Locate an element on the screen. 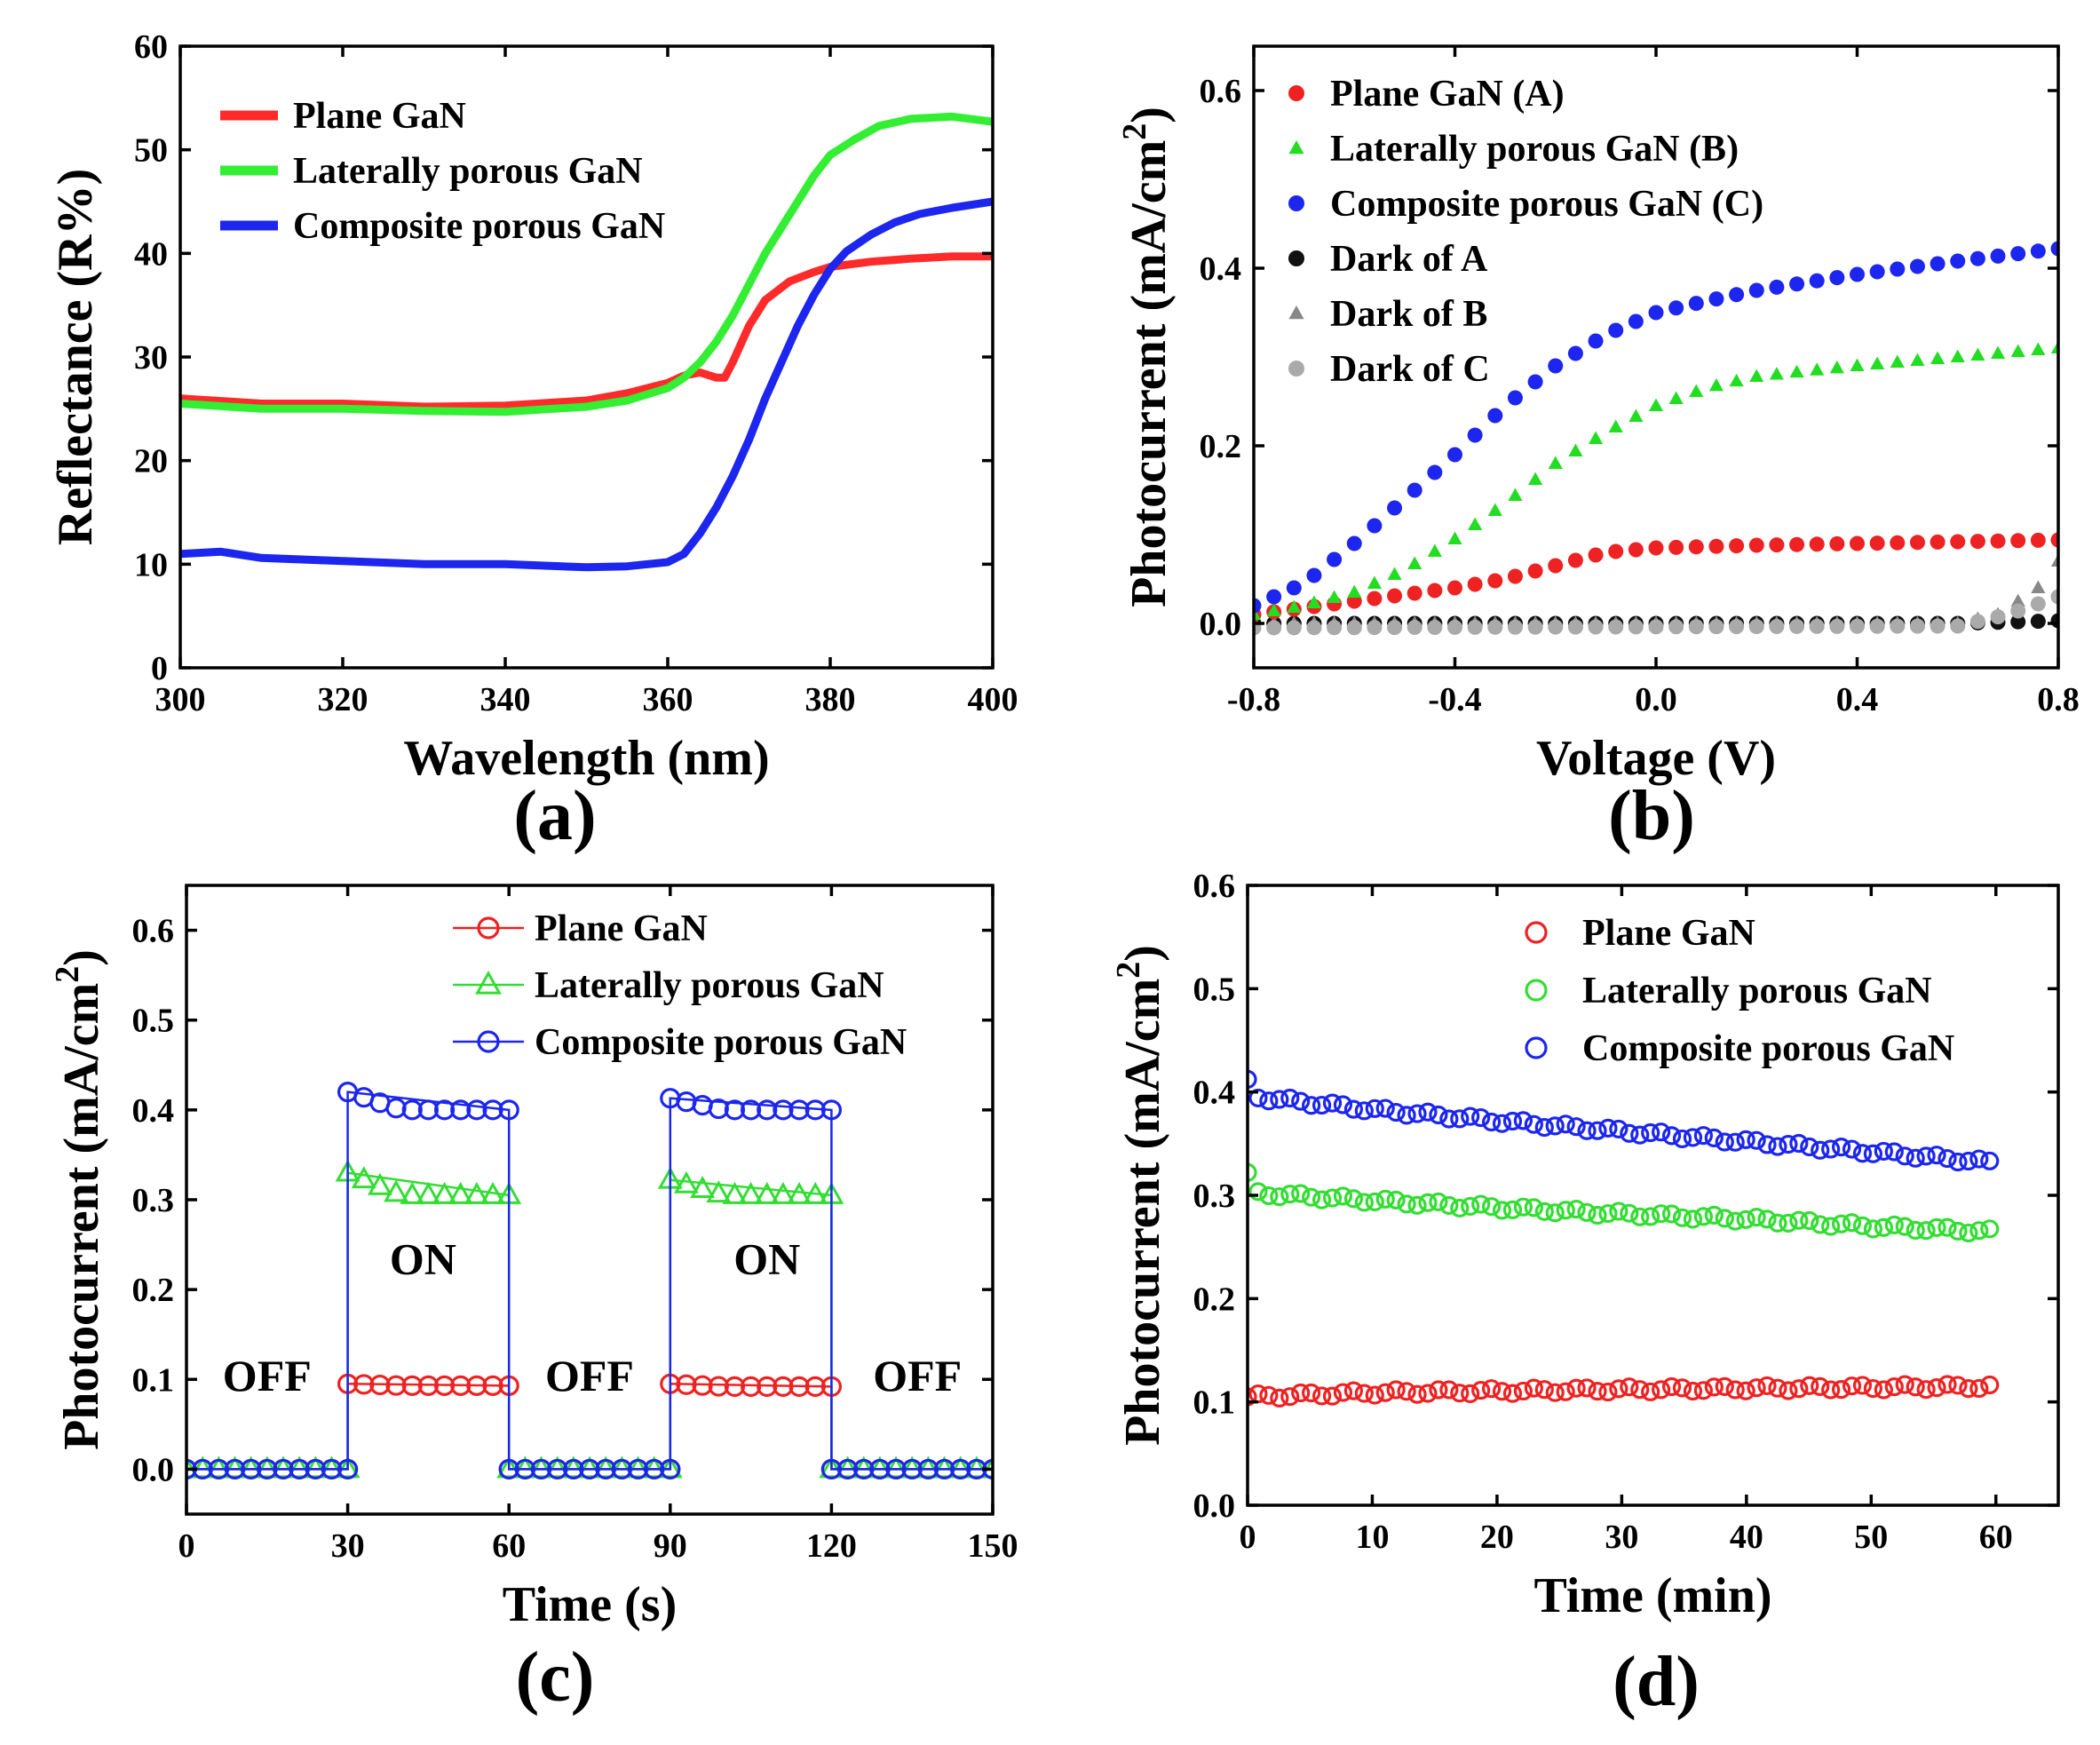 The image size is (2100, 1745). legend-label: Composite porous GaN (C) is located at coordinates (1546, 204).